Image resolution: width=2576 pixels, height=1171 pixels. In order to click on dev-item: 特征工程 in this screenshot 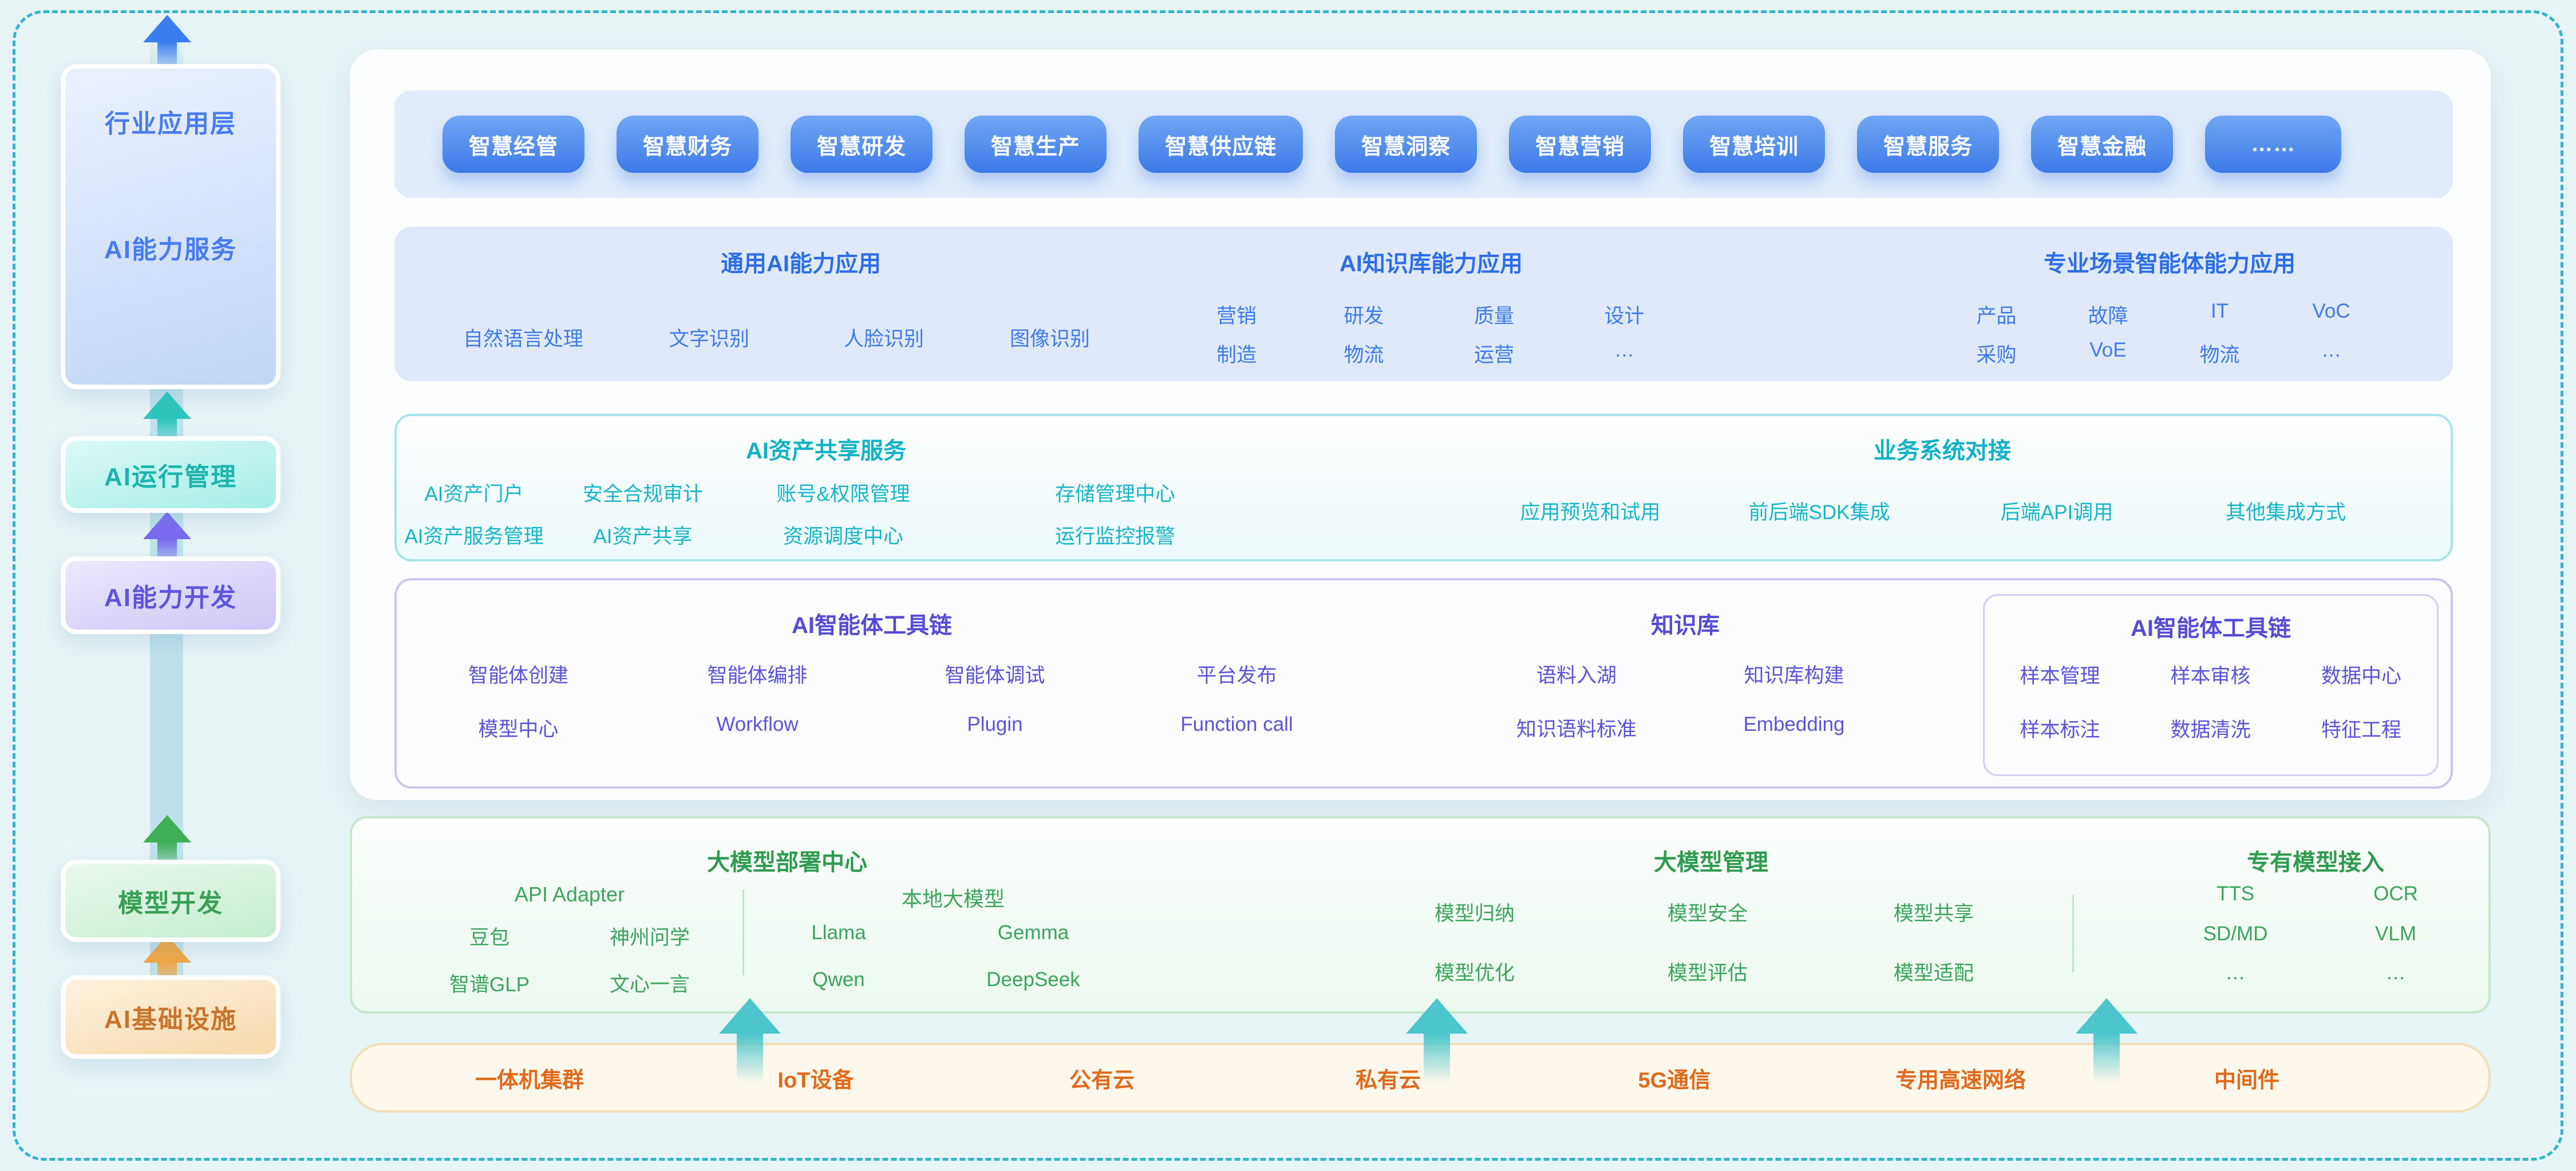, I will do `click(2361, 730)`.